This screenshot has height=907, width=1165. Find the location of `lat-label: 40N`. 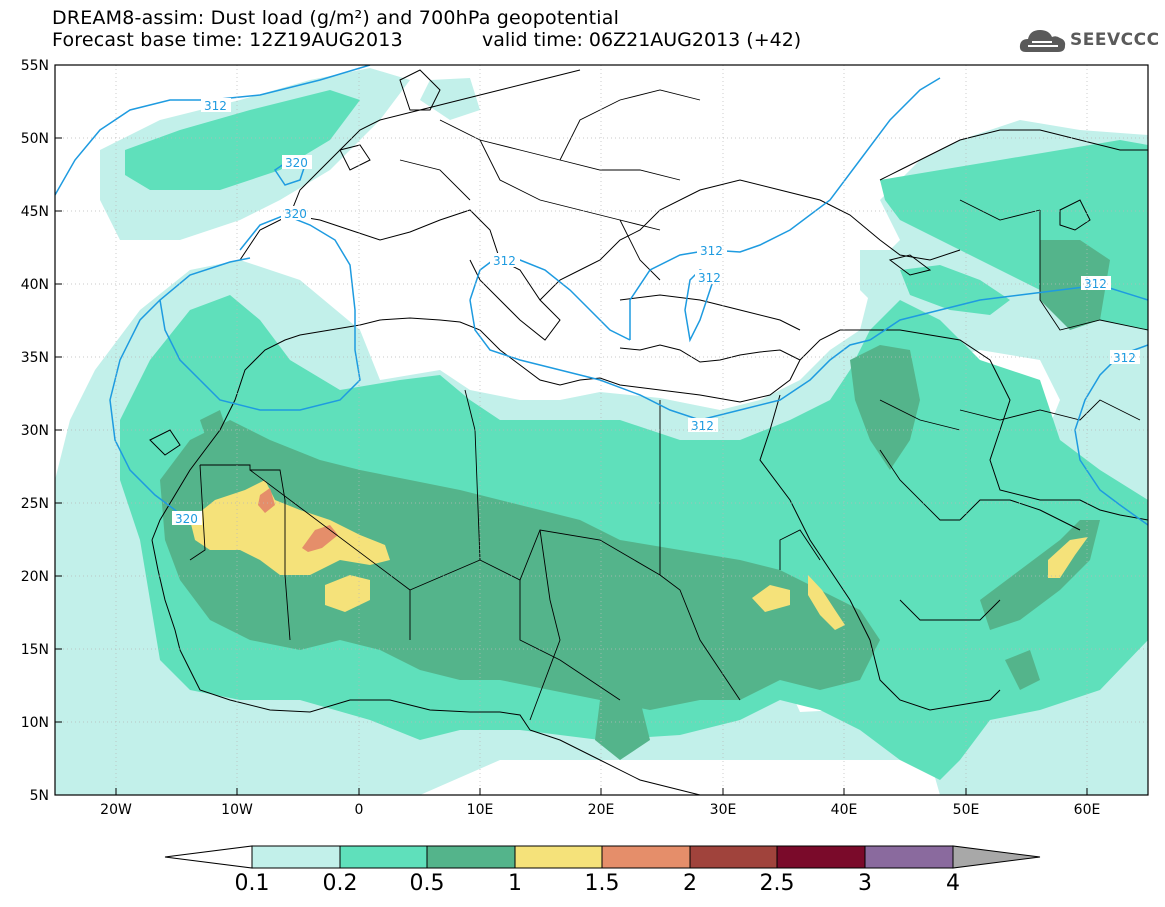

lat-label: 40N is located at coordinates (35, 285).